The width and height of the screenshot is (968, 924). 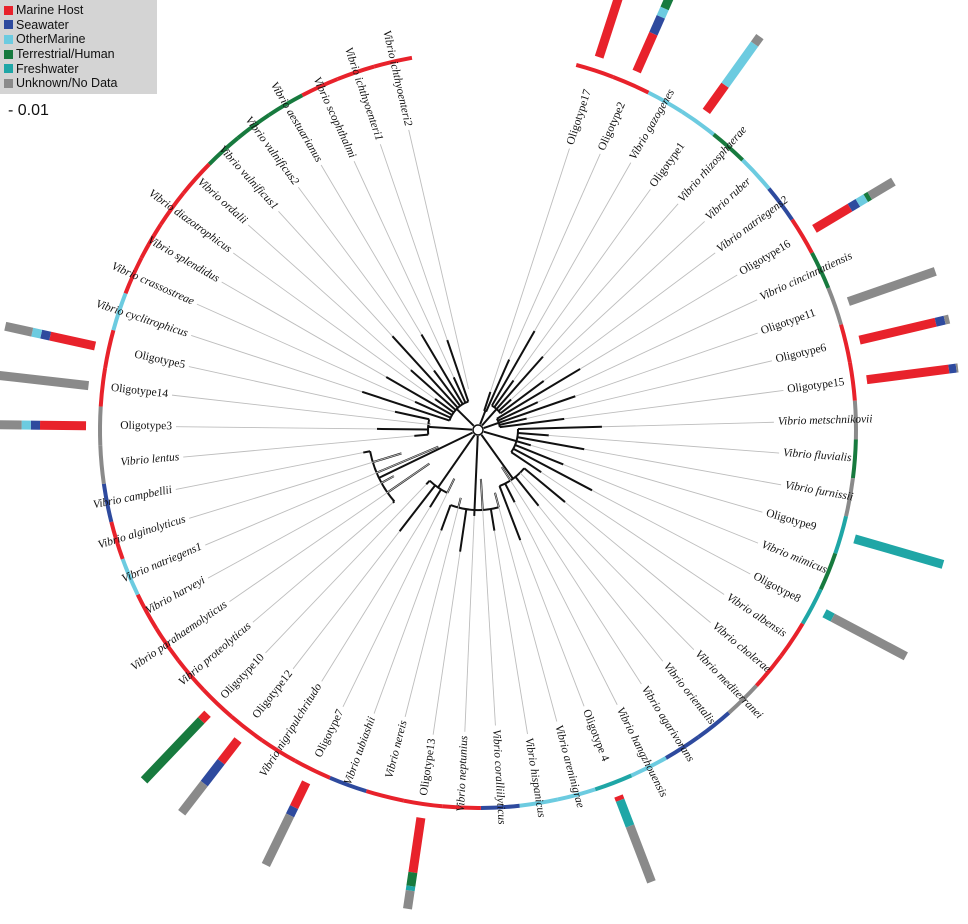 What do you see at coordinates (222, 201) in the screenshot?
I see `tip-label: Vibrio ordalii` at bounding box center [222, 201].